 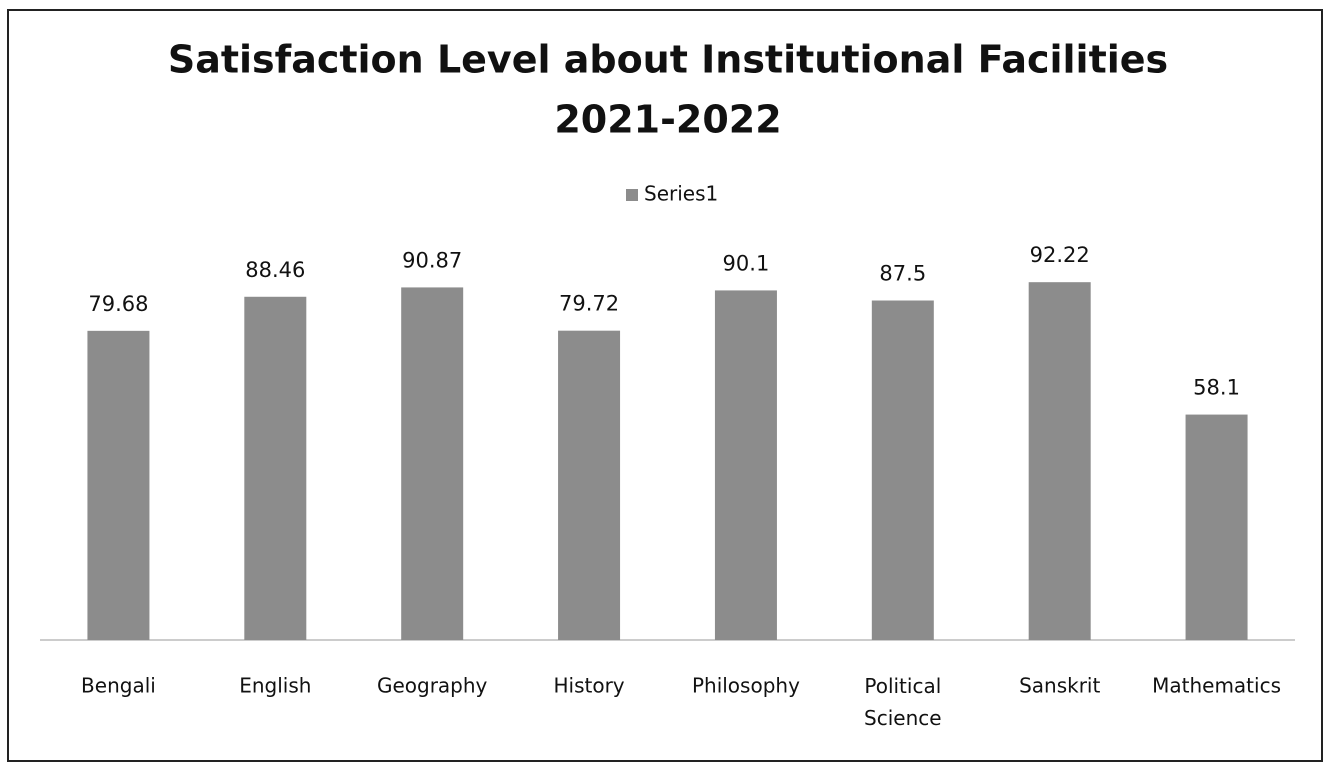 What do you see at coordinates (588, 686) in the screenshot?
I see `x-tick-label: History` at bounding box center [588, 686].